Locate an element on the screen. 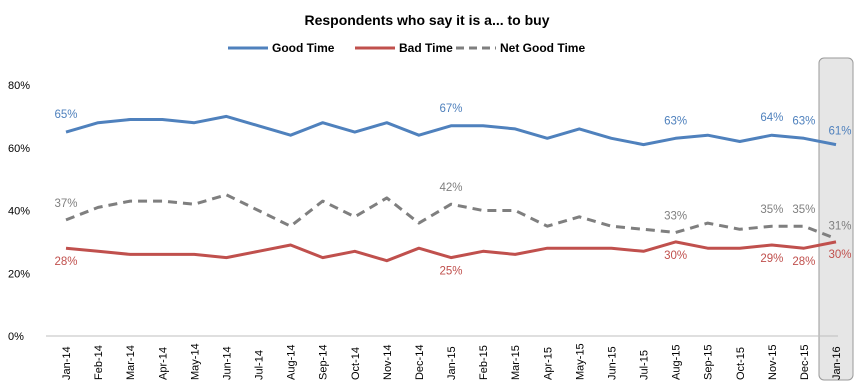 Image resolution: width=854 pixels, height=388 pixels. x-tick-label: Apr-14 is located at coordinates (163, 363).